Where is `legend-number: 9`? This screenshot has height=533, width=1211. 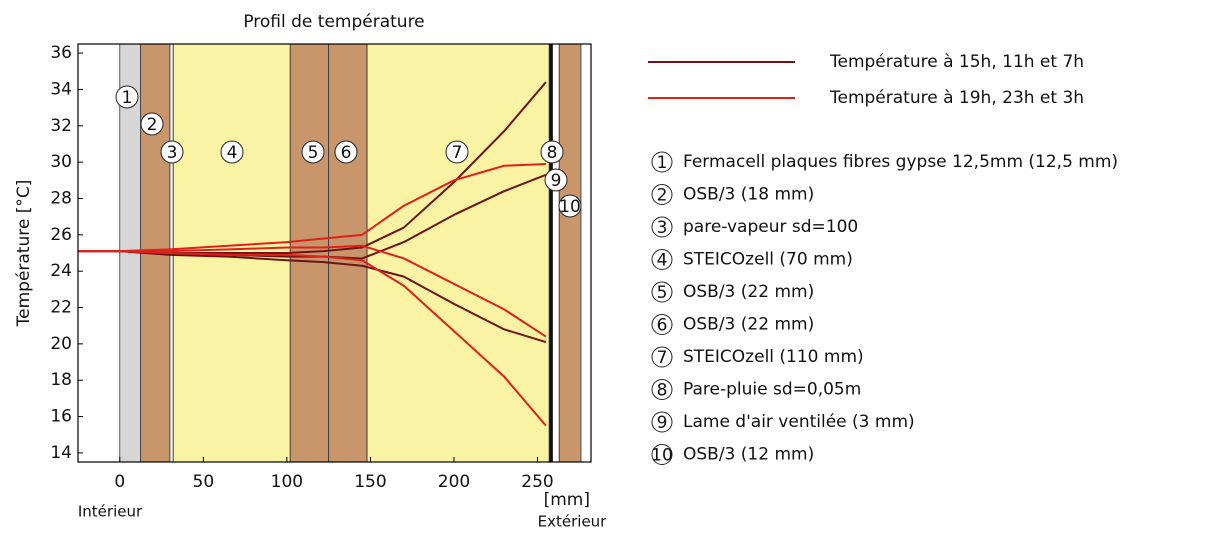
legend-number: 9 is located at coordinates (662, 423).